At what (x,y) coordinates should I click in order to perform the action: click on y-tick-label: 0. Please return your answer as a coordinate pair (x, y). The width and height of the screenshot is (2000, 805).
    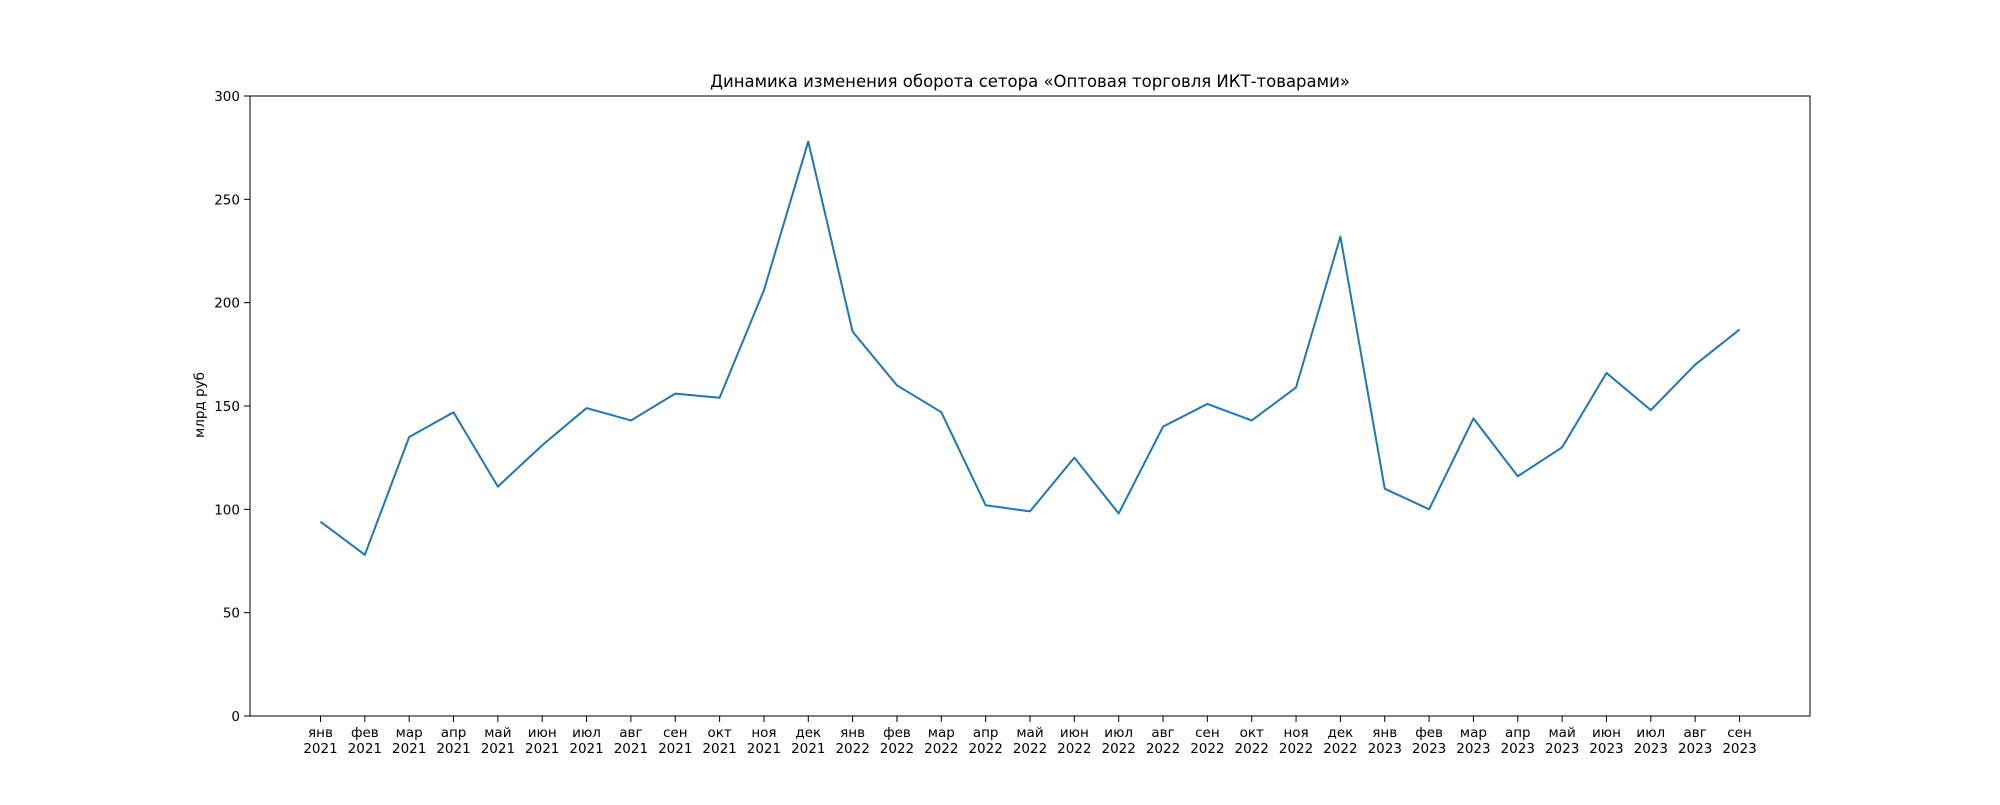
    Looking at the image, I should click on (235, 717).